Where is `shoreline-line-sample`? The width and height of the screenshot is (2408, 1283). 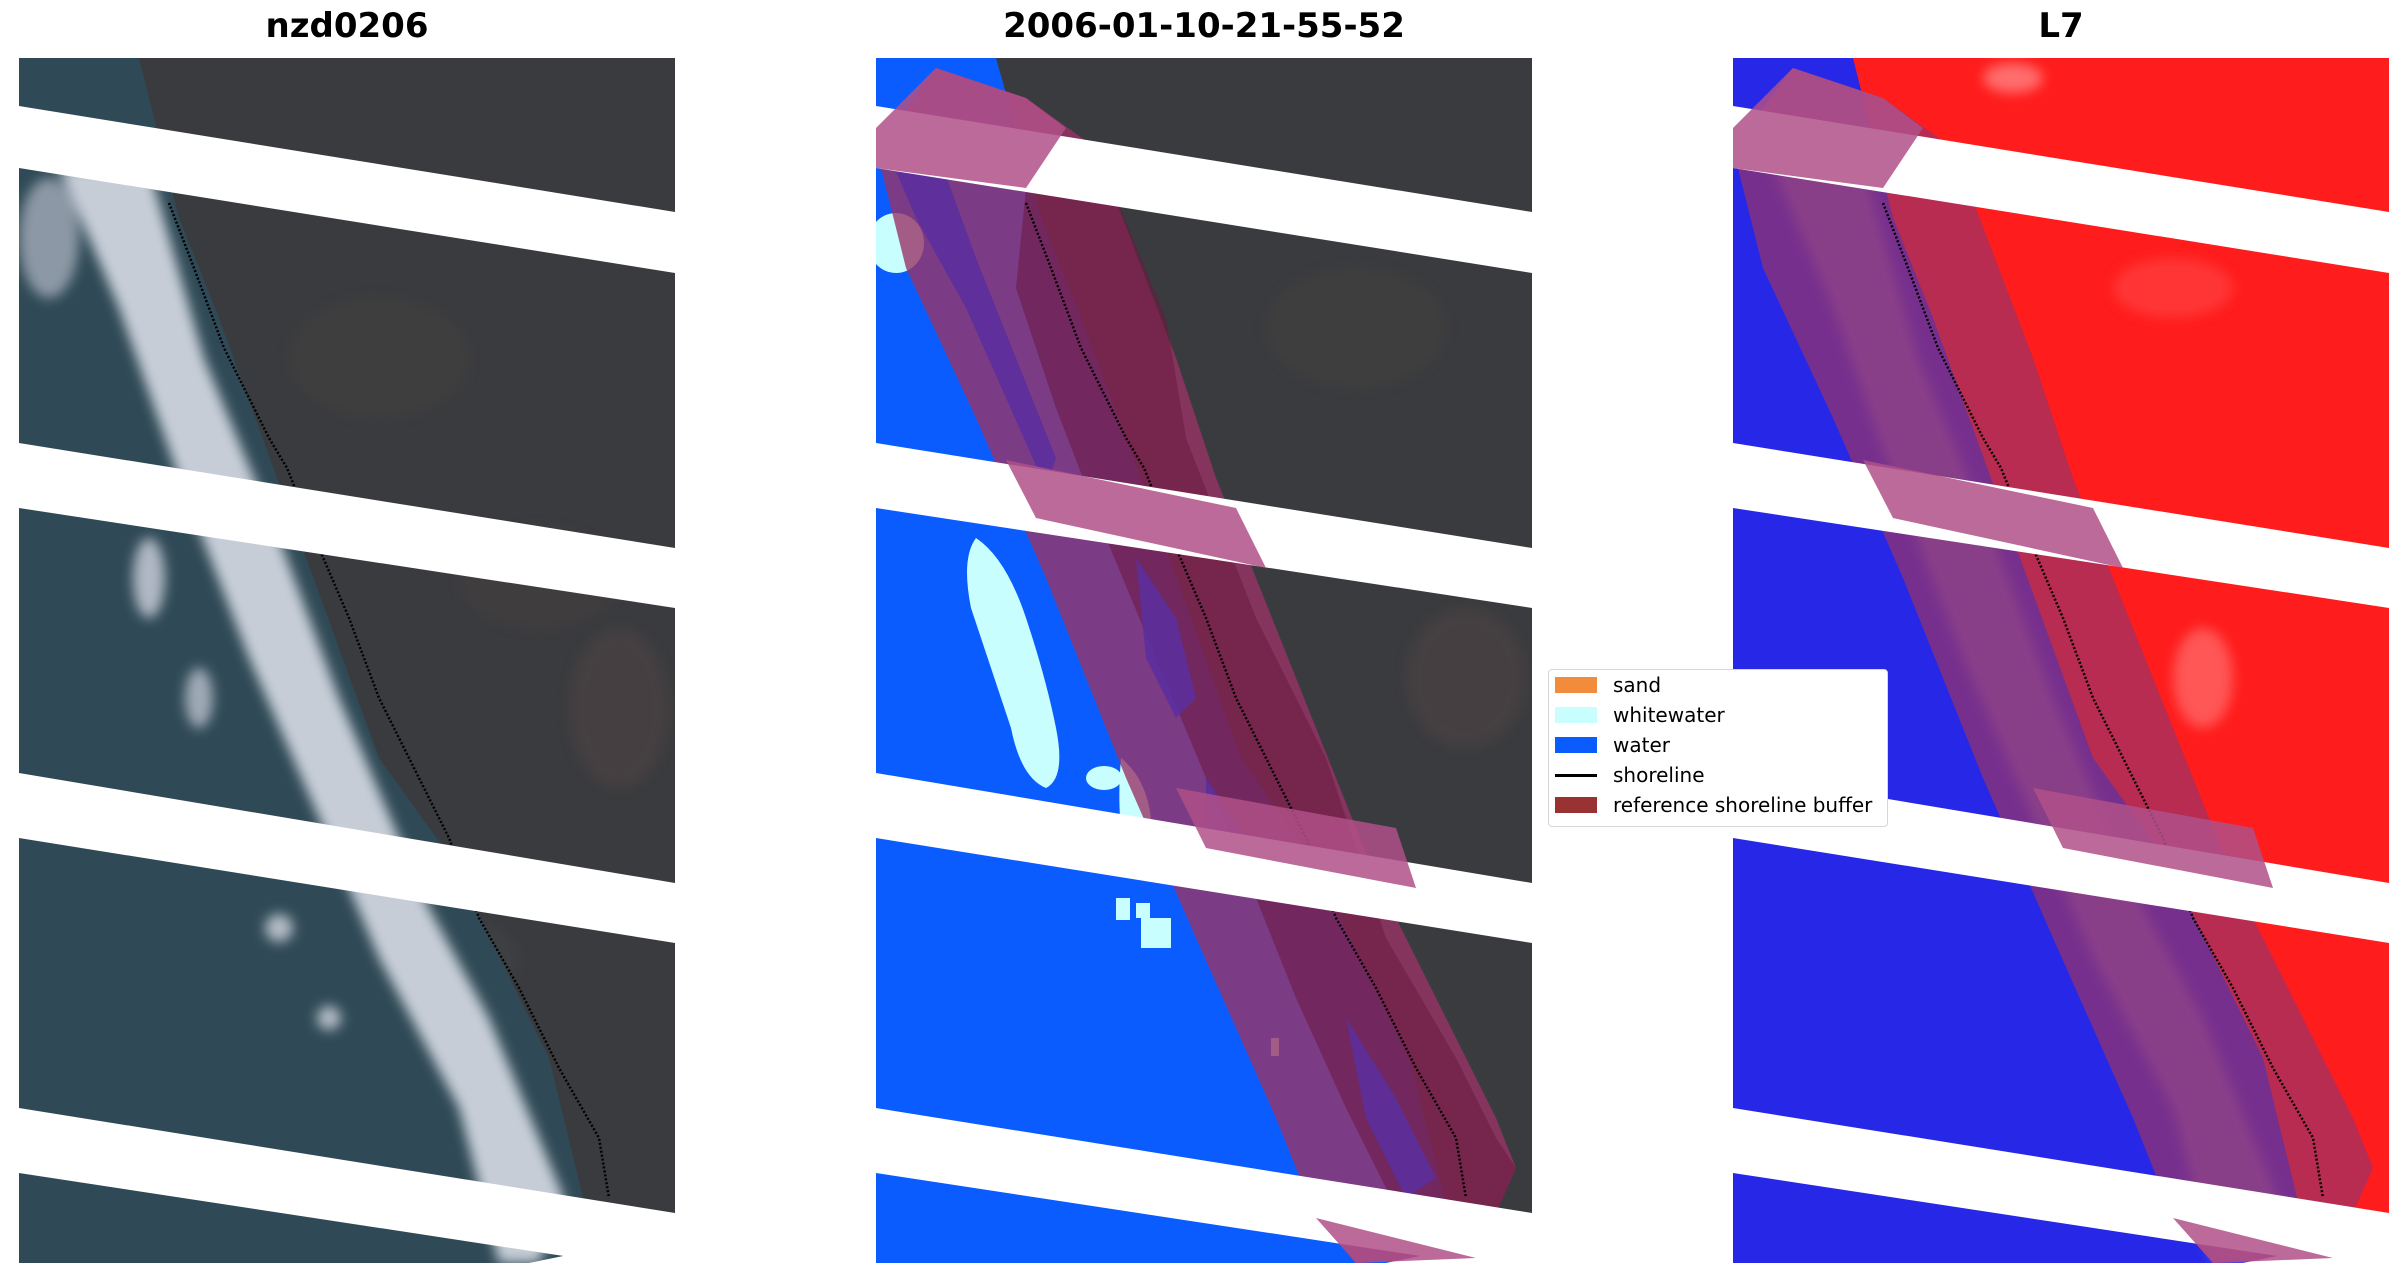 shoreline-line-sample is located at coordinates (1576, 775).